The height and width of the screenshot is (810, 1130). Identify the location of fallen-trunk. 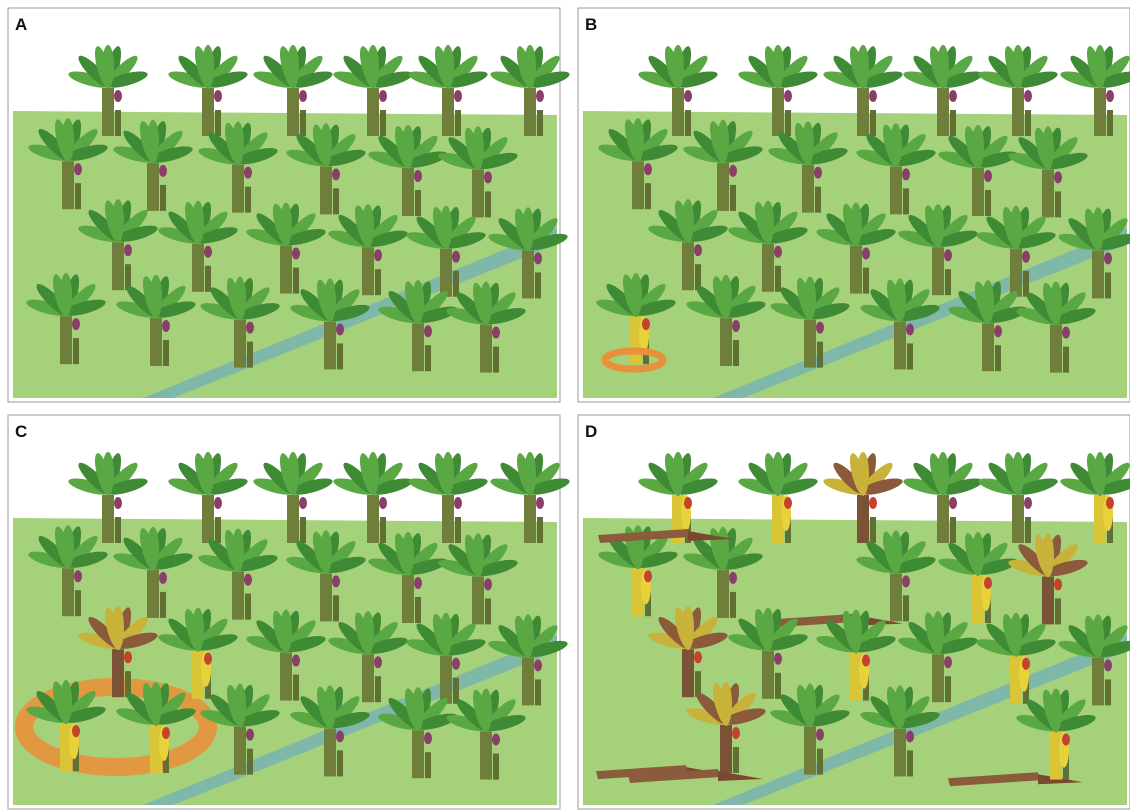
(642, 772).